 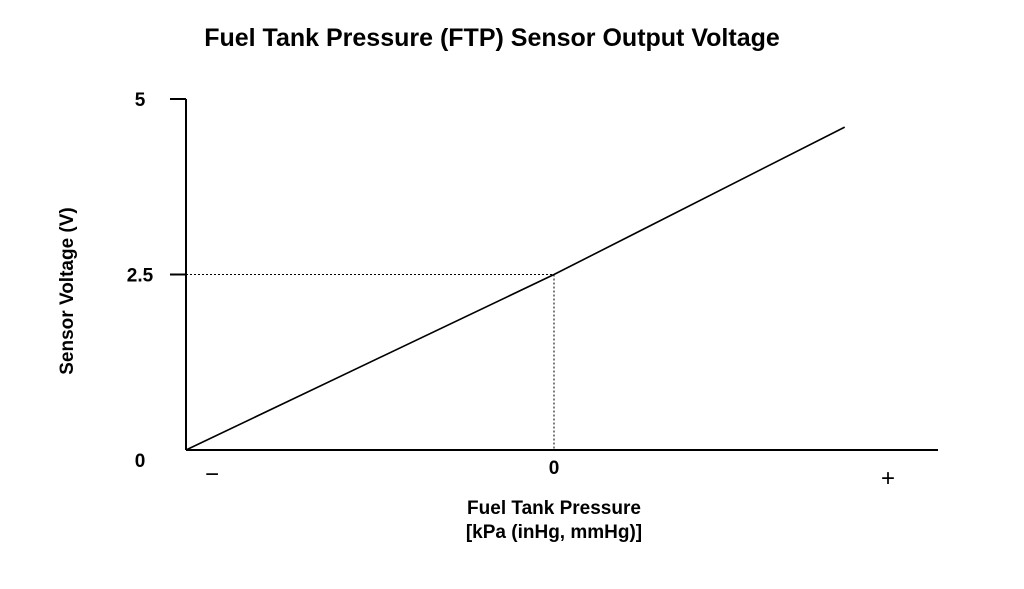 I want to click on x-tick-label-negative: −, so click(x=212, y=474).